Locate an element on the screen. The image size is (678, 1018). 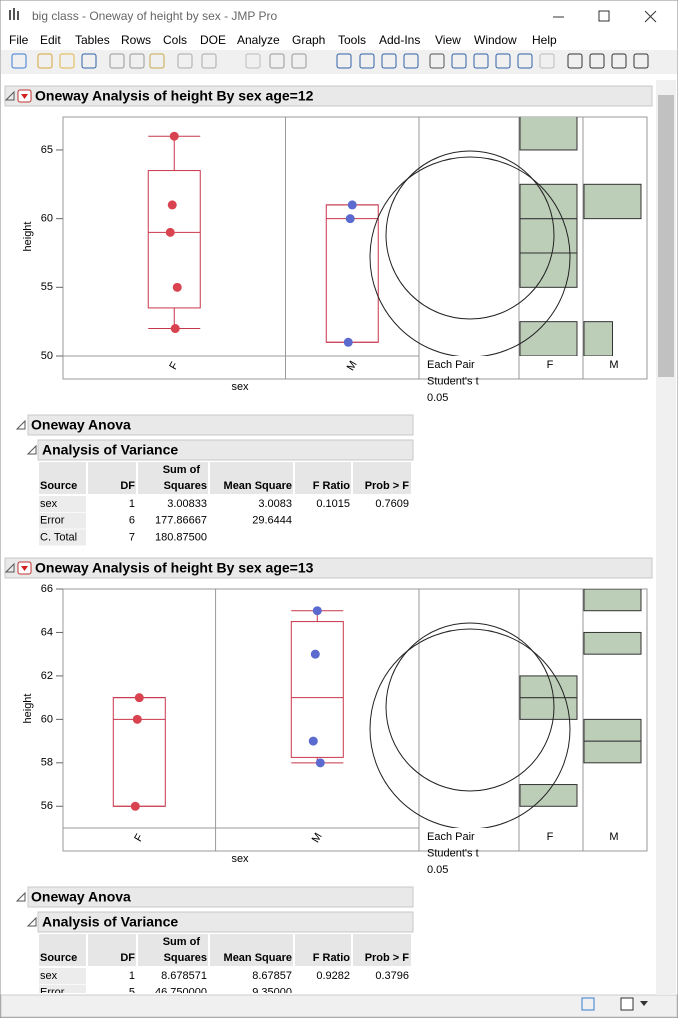
table-cell: 0.3796 is located at coordinates (392, 976).